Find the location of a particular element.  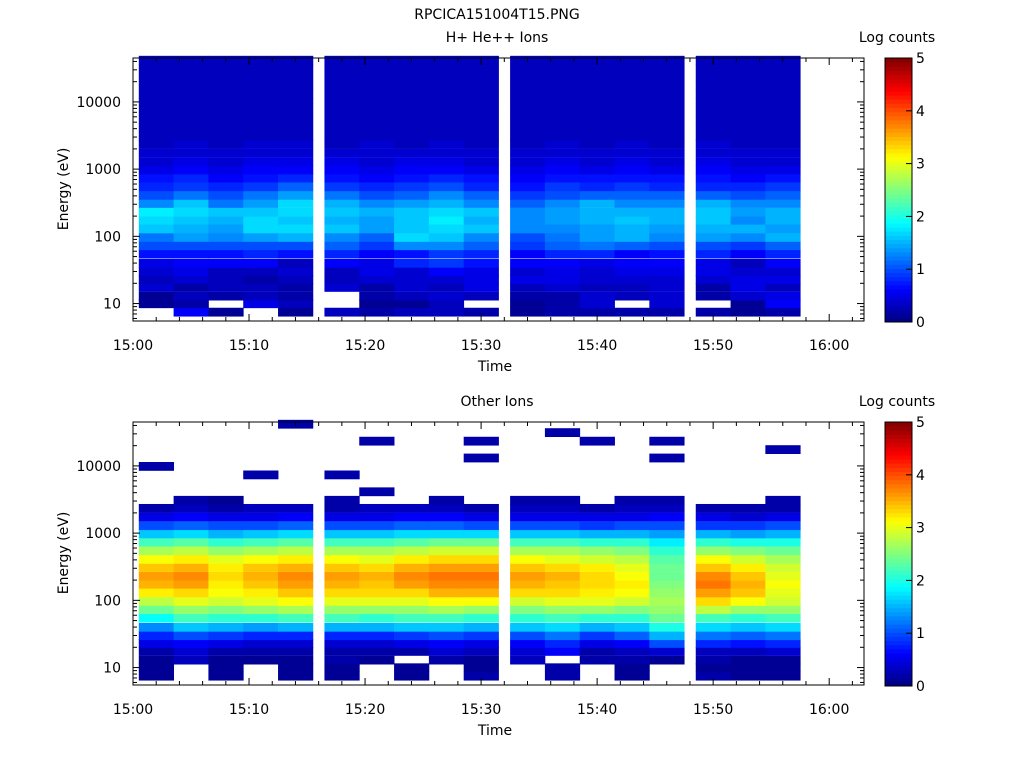

panel-2-title: Other Ions is located at coordinates (496, 402).